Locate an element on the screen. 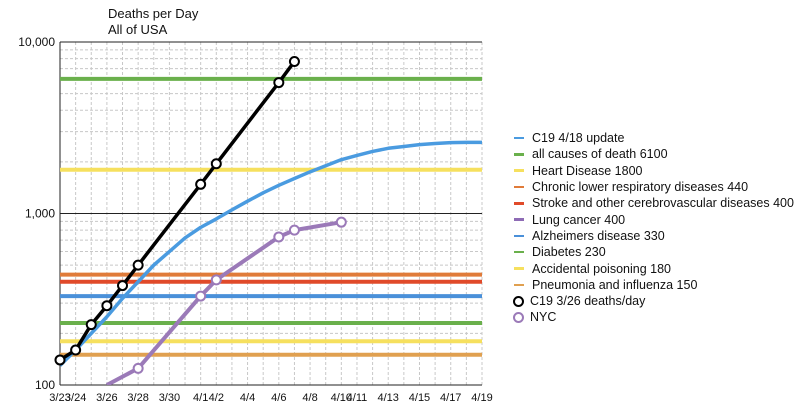  legend-item: Diabetes 230 is located at coordinates (654, 252).